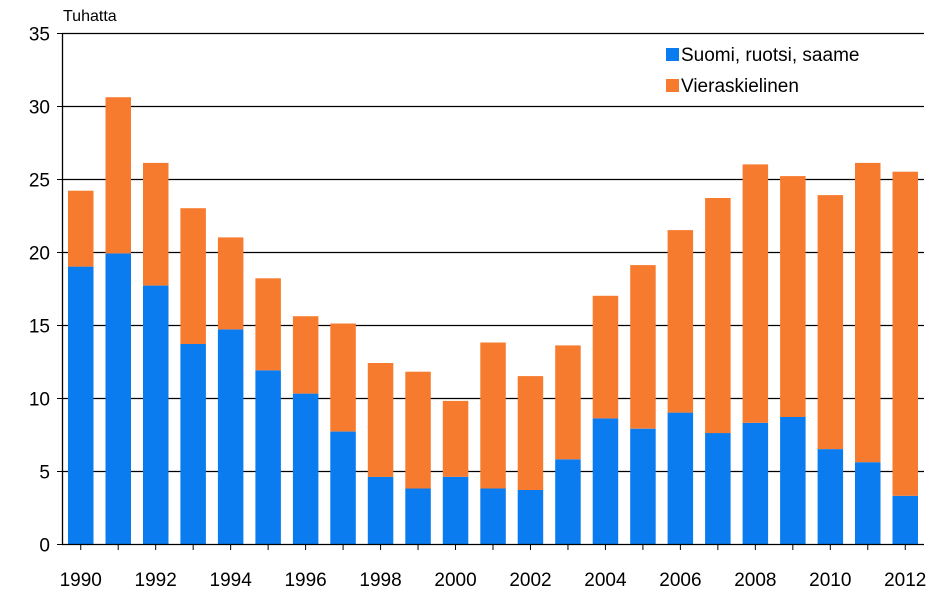 This screenshot has width=936, height=591. Describe the element at coordinates (90, 16) in the screenshot. I see `y-axis-title: Tuhatta` at that location.